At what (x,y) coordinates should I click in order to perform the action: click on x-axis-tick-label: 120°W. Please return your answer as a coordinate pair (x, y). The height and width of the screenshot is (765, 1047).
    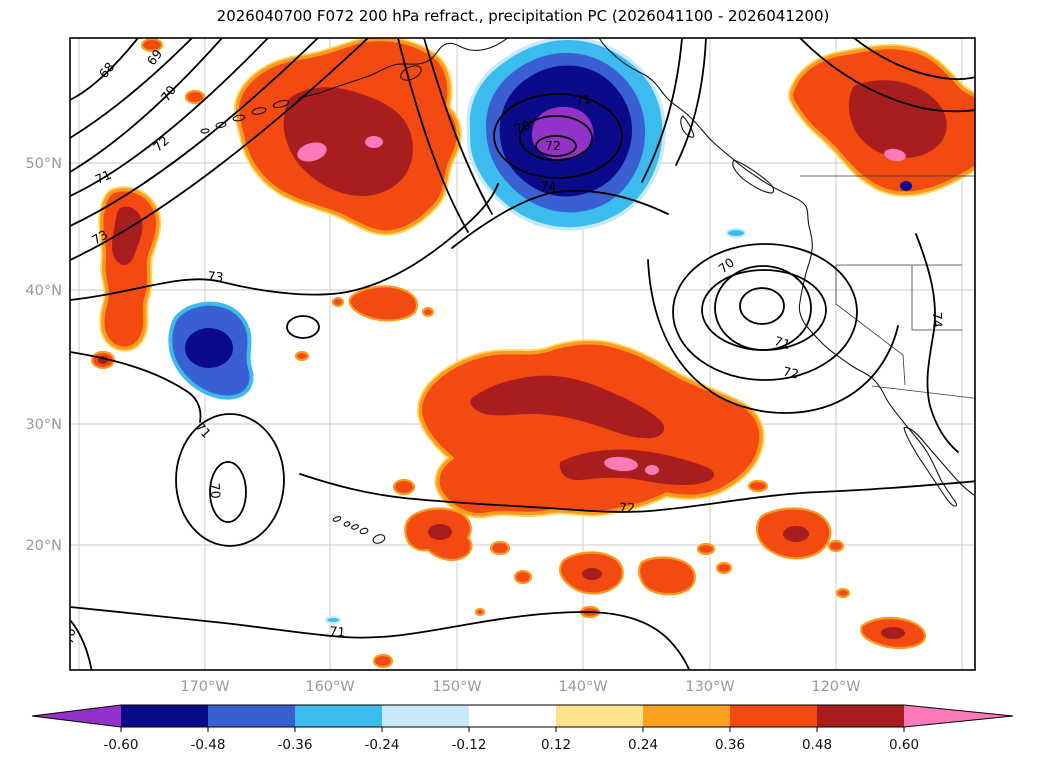
    Looking at the image, I should click on (835, 687).